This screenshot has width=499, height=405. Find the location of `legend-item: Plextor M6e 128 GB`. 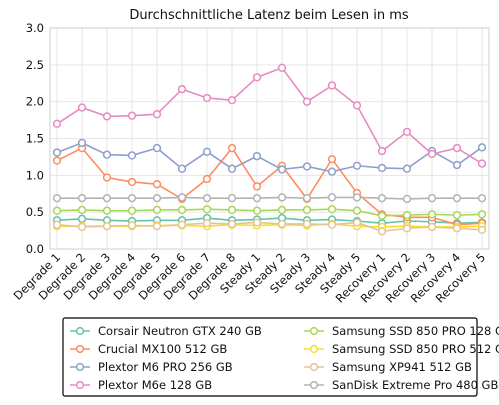

legend-item: Plextor M6e 128 GB is located at coordinates (141, 385).